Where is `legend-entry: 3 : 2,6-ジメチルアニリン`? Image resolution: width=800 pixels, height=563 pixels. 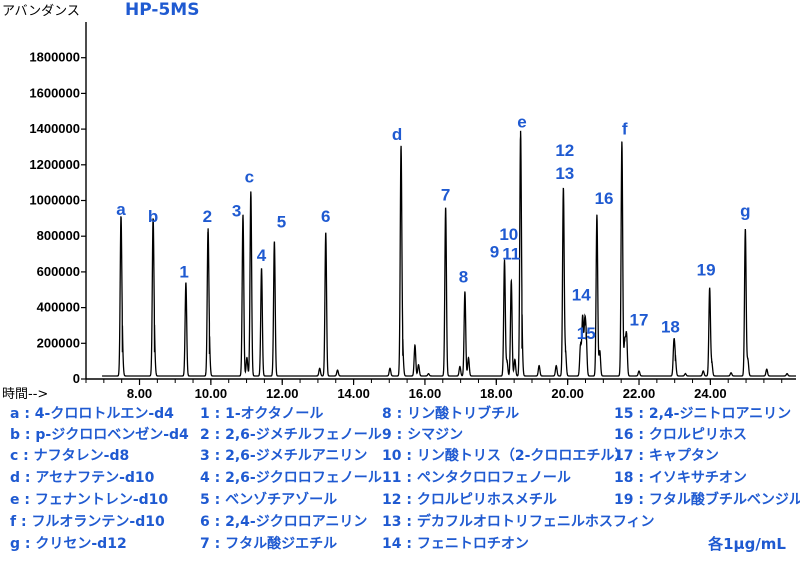 legend-entry: 3 : 2,6-ジメチルアニリン is located at coordinates (284, 456).